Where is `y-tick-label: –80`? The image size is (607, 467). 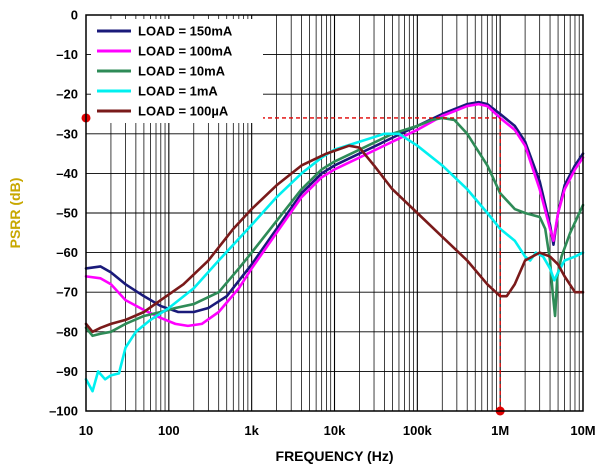 y-tick-label: –80 is located at coordinates (67, 331).